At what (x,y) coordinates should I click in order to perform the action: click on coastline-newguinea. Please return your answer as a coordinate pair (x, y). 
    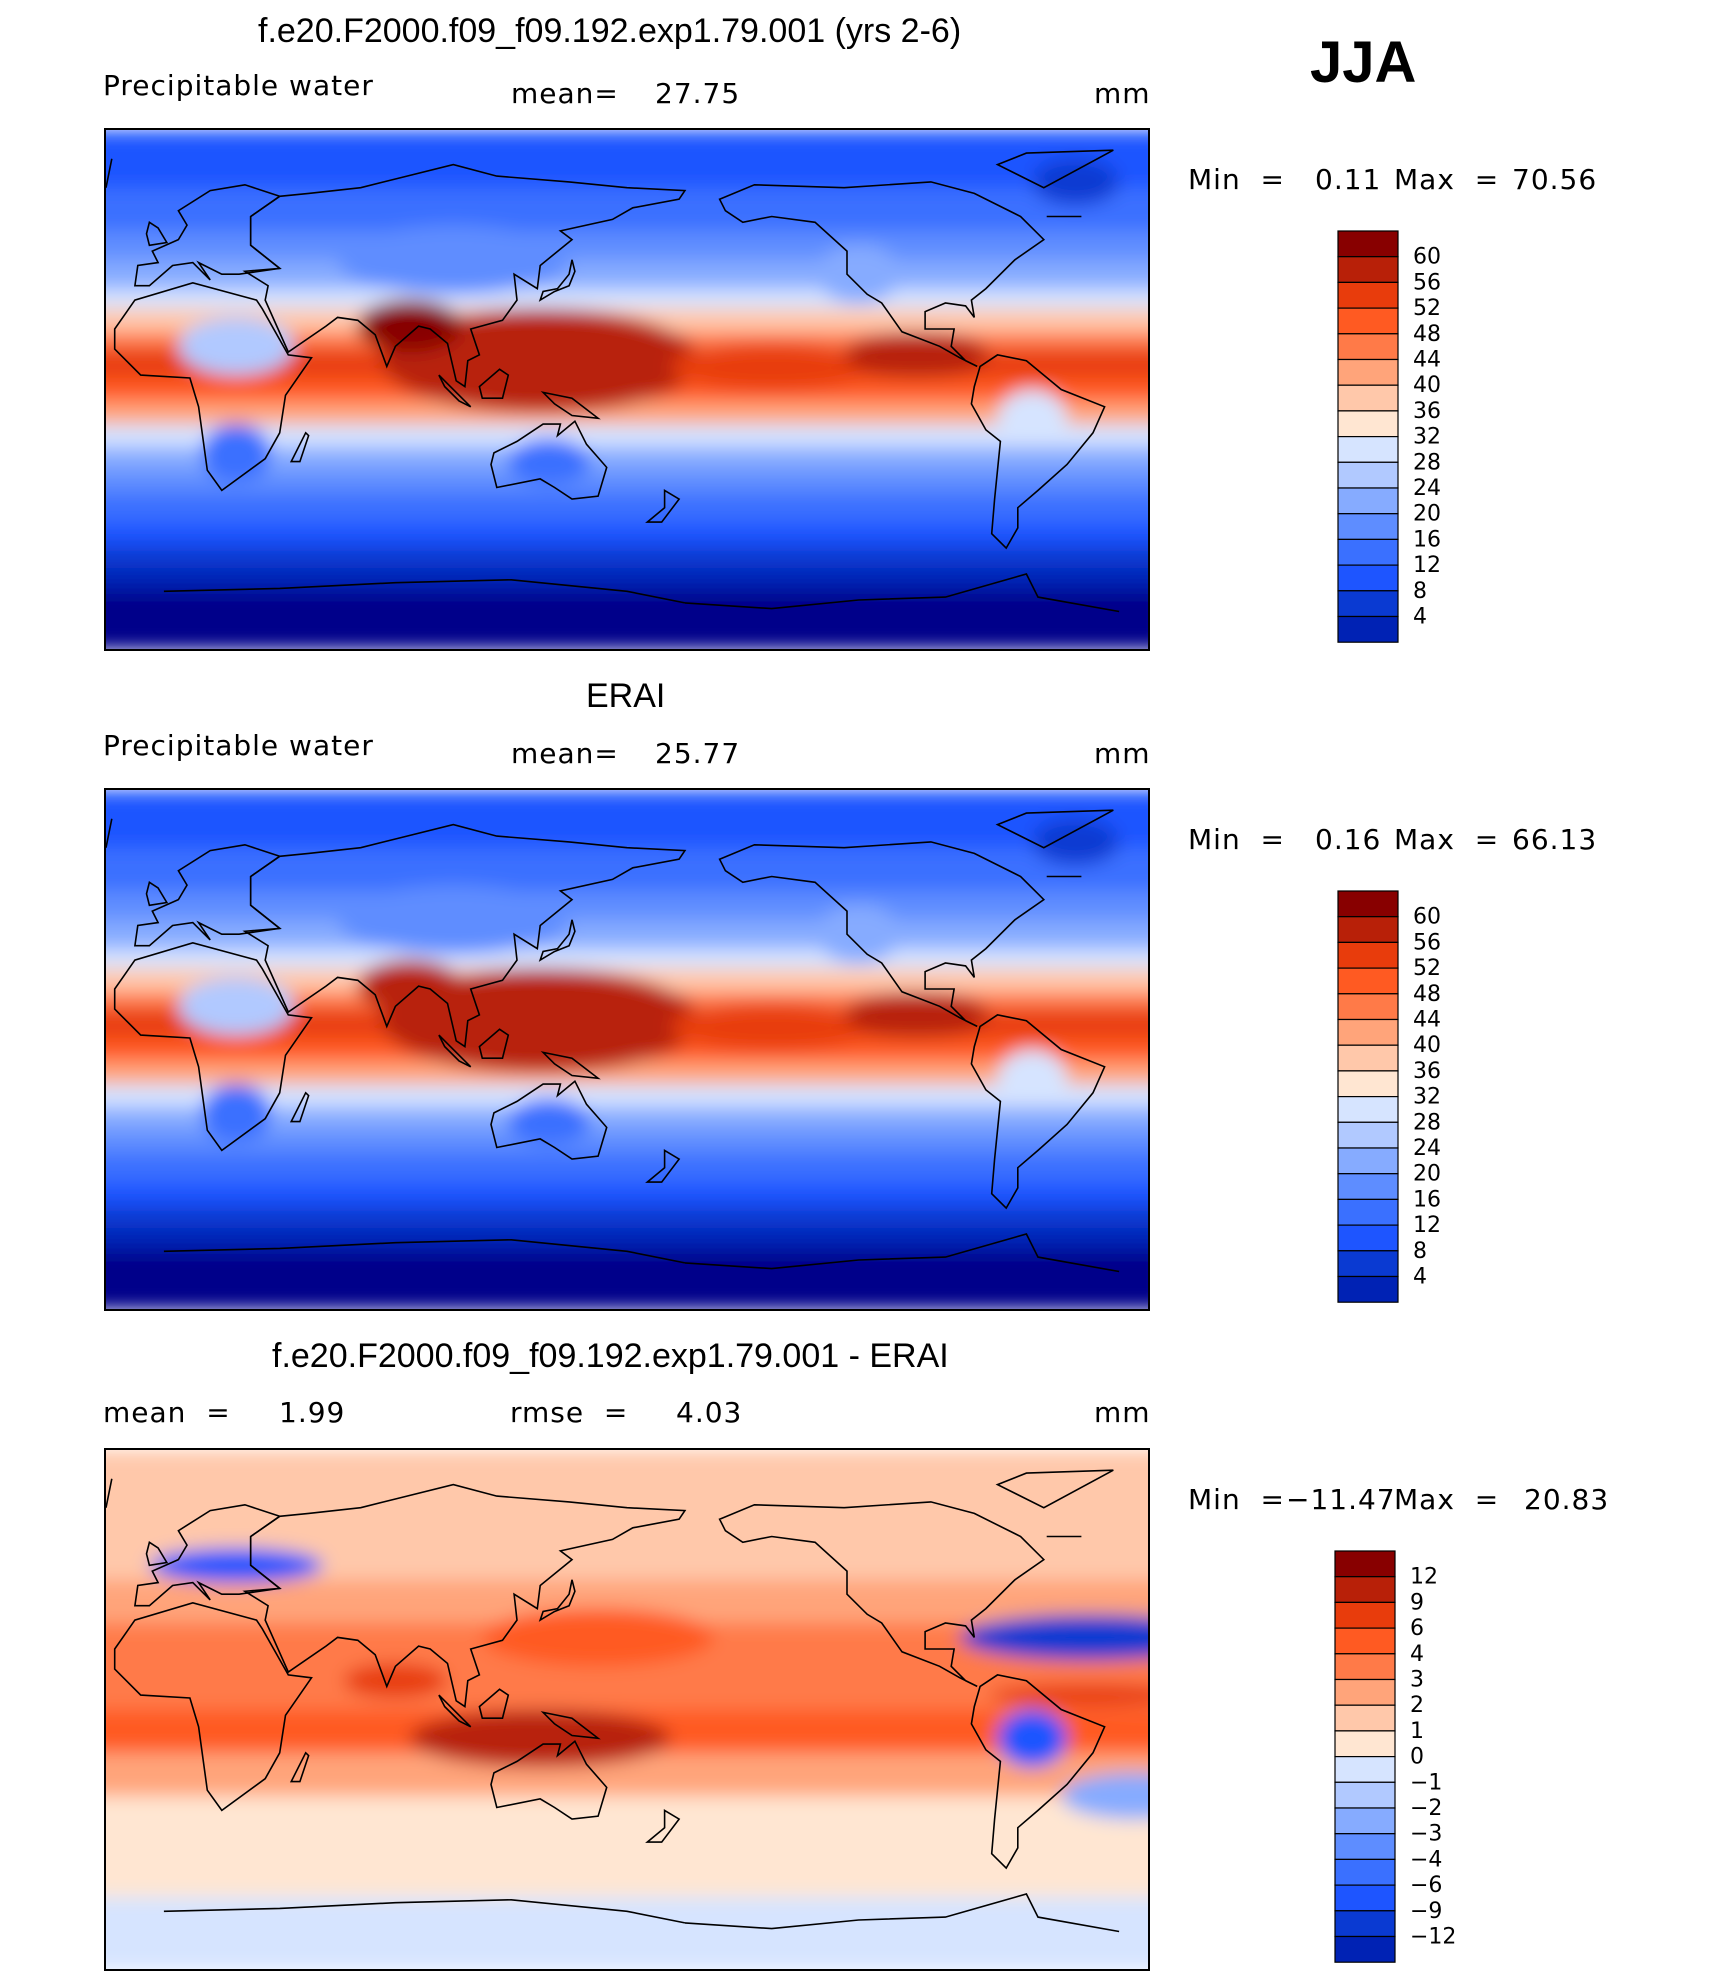
    Looking at the image, I should click on (570, 1065).